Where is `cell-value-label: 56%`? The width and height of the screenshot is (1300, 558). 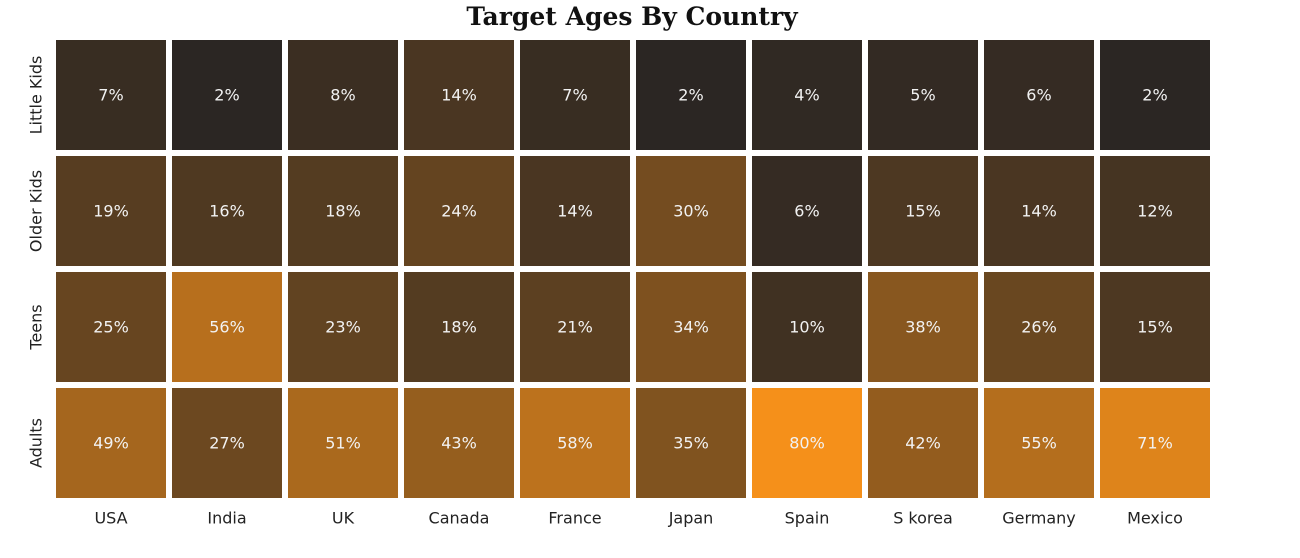 cell-value-label: 56% is located at coordinates (227, 327).